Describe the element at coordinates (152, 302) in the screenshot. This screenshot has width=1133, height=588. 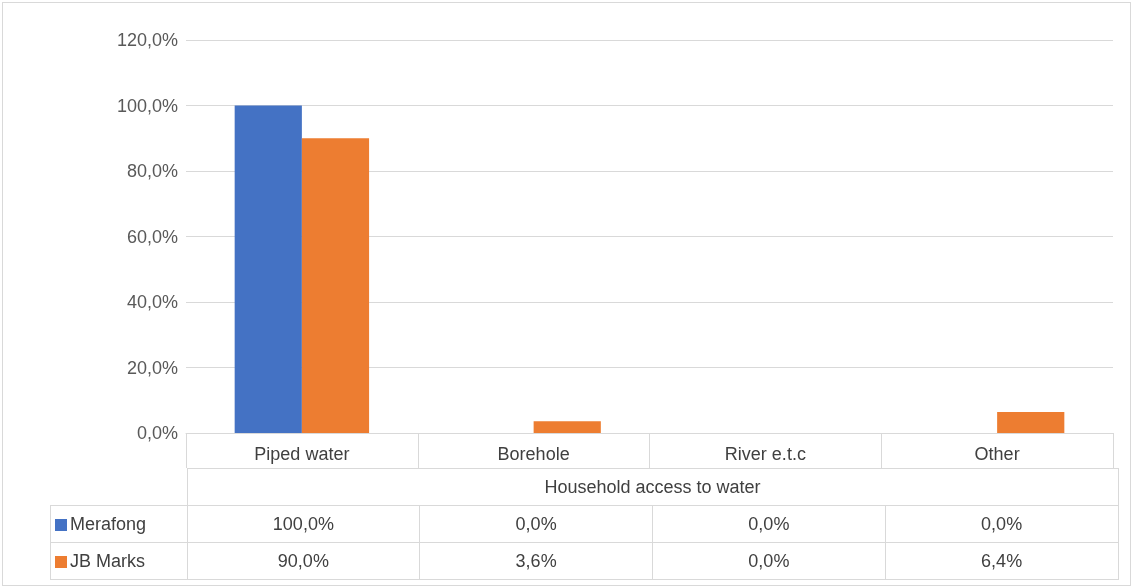
I see `y-tick-label: 40,0%` at that location.